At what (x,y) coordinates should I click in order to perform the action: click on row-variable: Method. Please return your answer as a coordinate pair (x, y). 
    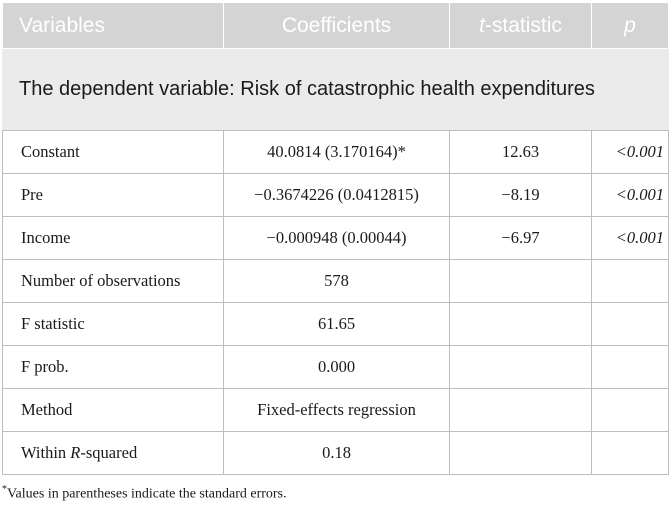
    Looking at the image, I should click on (113, 410).